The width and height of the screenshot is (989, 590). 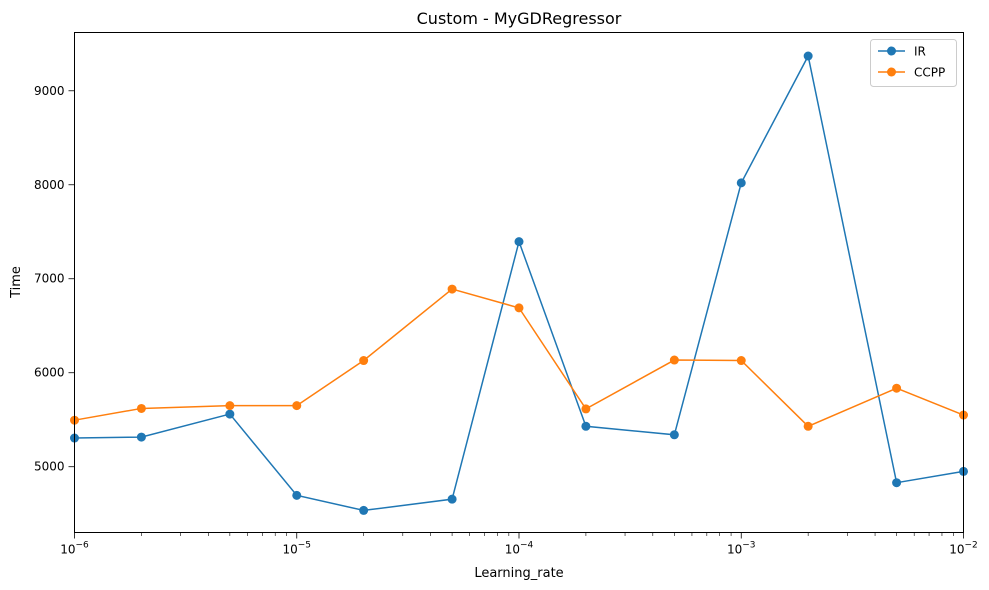 What do you see at coordinates (518, 573) in the screenshot?
I see `x-axis-label: Learning_rate` at bounding box center [518, 573].